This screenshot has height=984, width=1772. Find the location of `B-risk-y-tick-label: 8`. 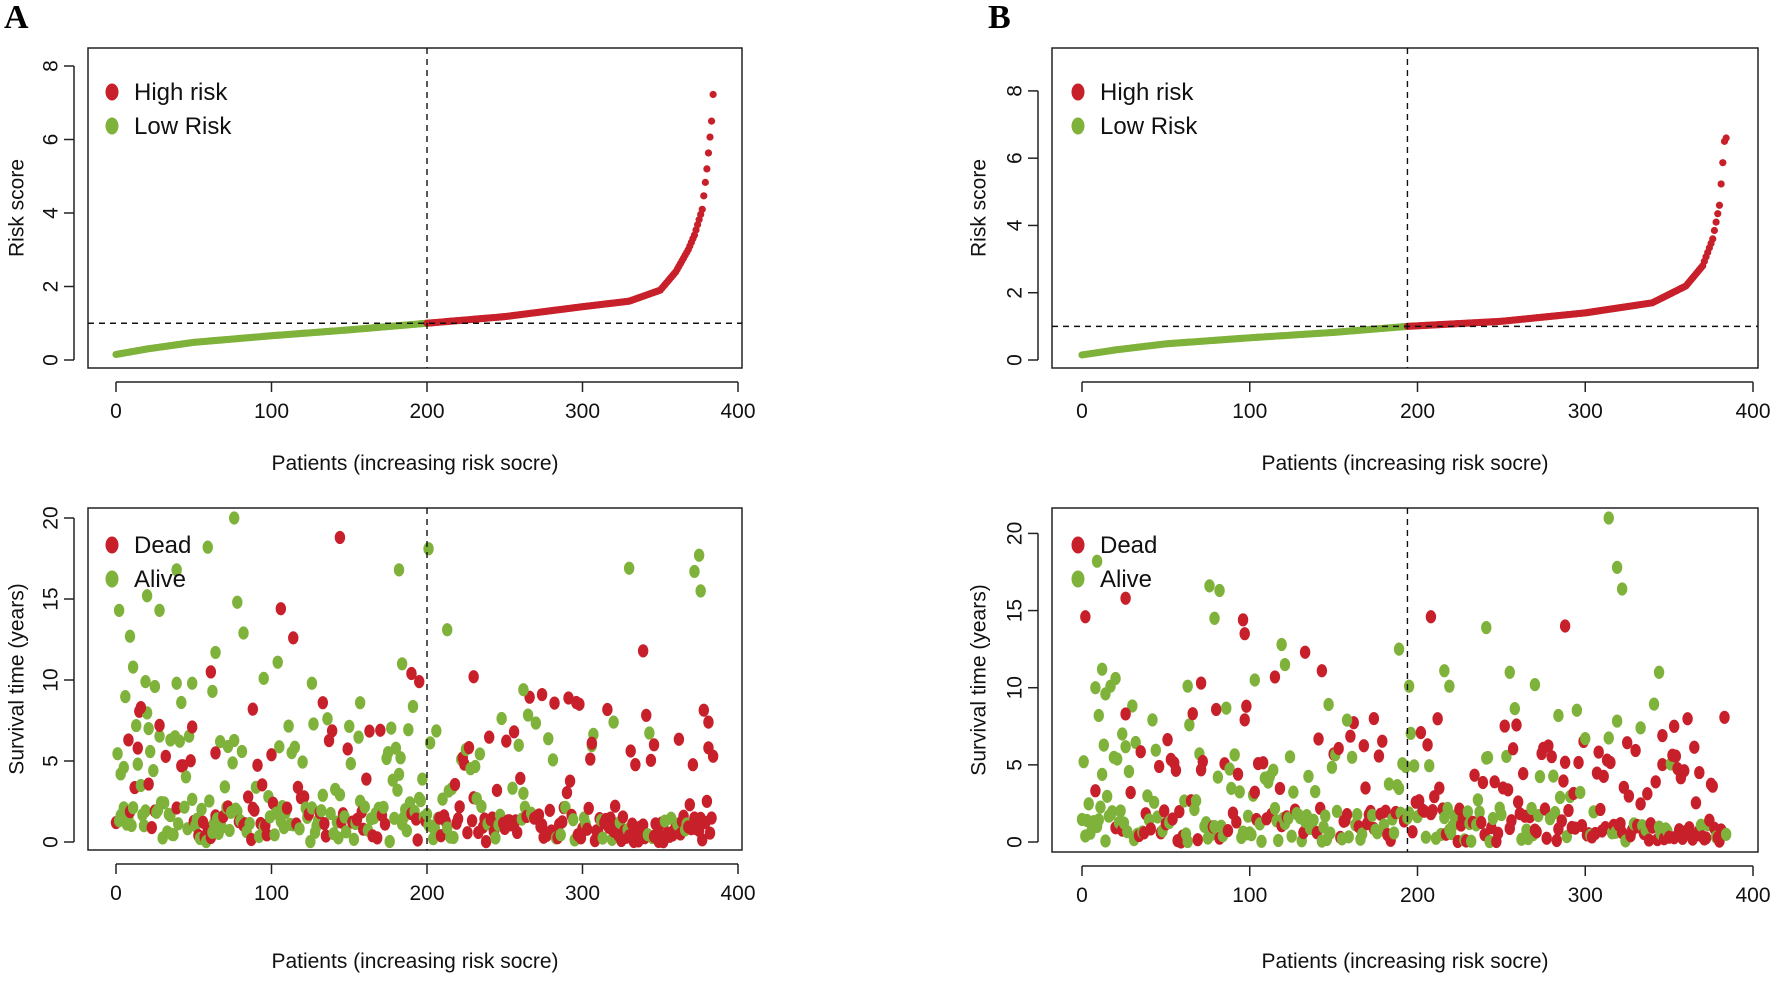

B-risk-y-tick-label: 8 is located at coordinates (1015, 91).